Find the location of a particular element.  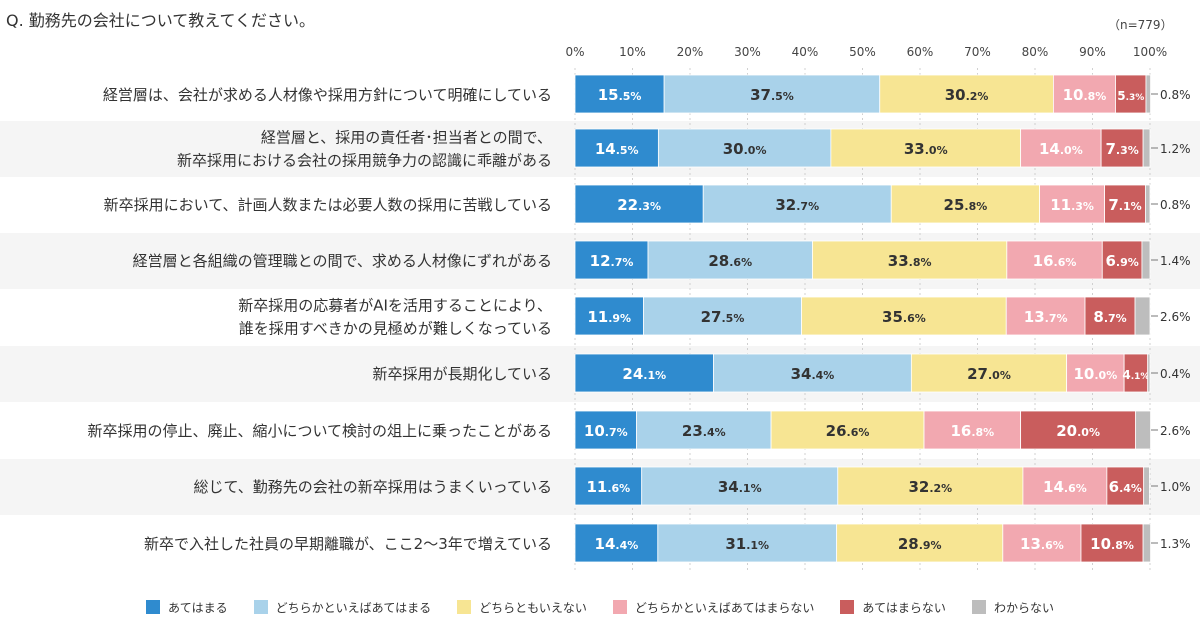

outside-value-label: 1.4% is located at coordinates (1175, 261).